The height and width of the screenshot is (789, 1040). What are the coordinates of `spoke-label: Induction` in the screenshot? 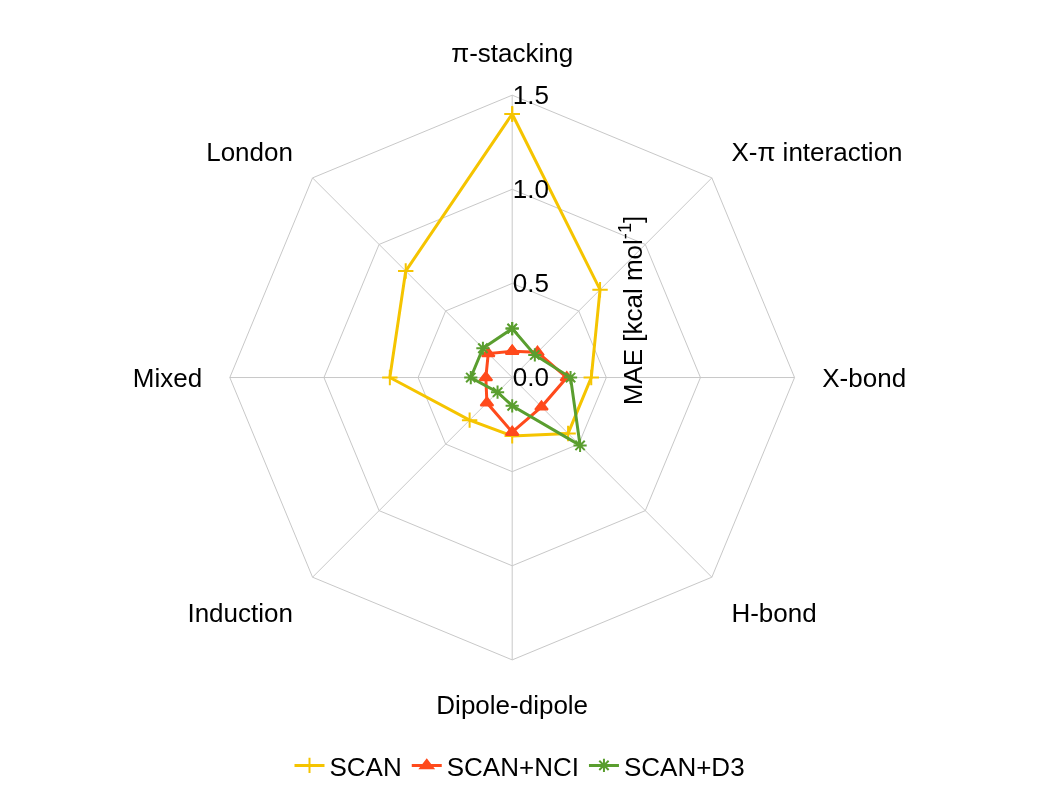 It's located at (240, 612).